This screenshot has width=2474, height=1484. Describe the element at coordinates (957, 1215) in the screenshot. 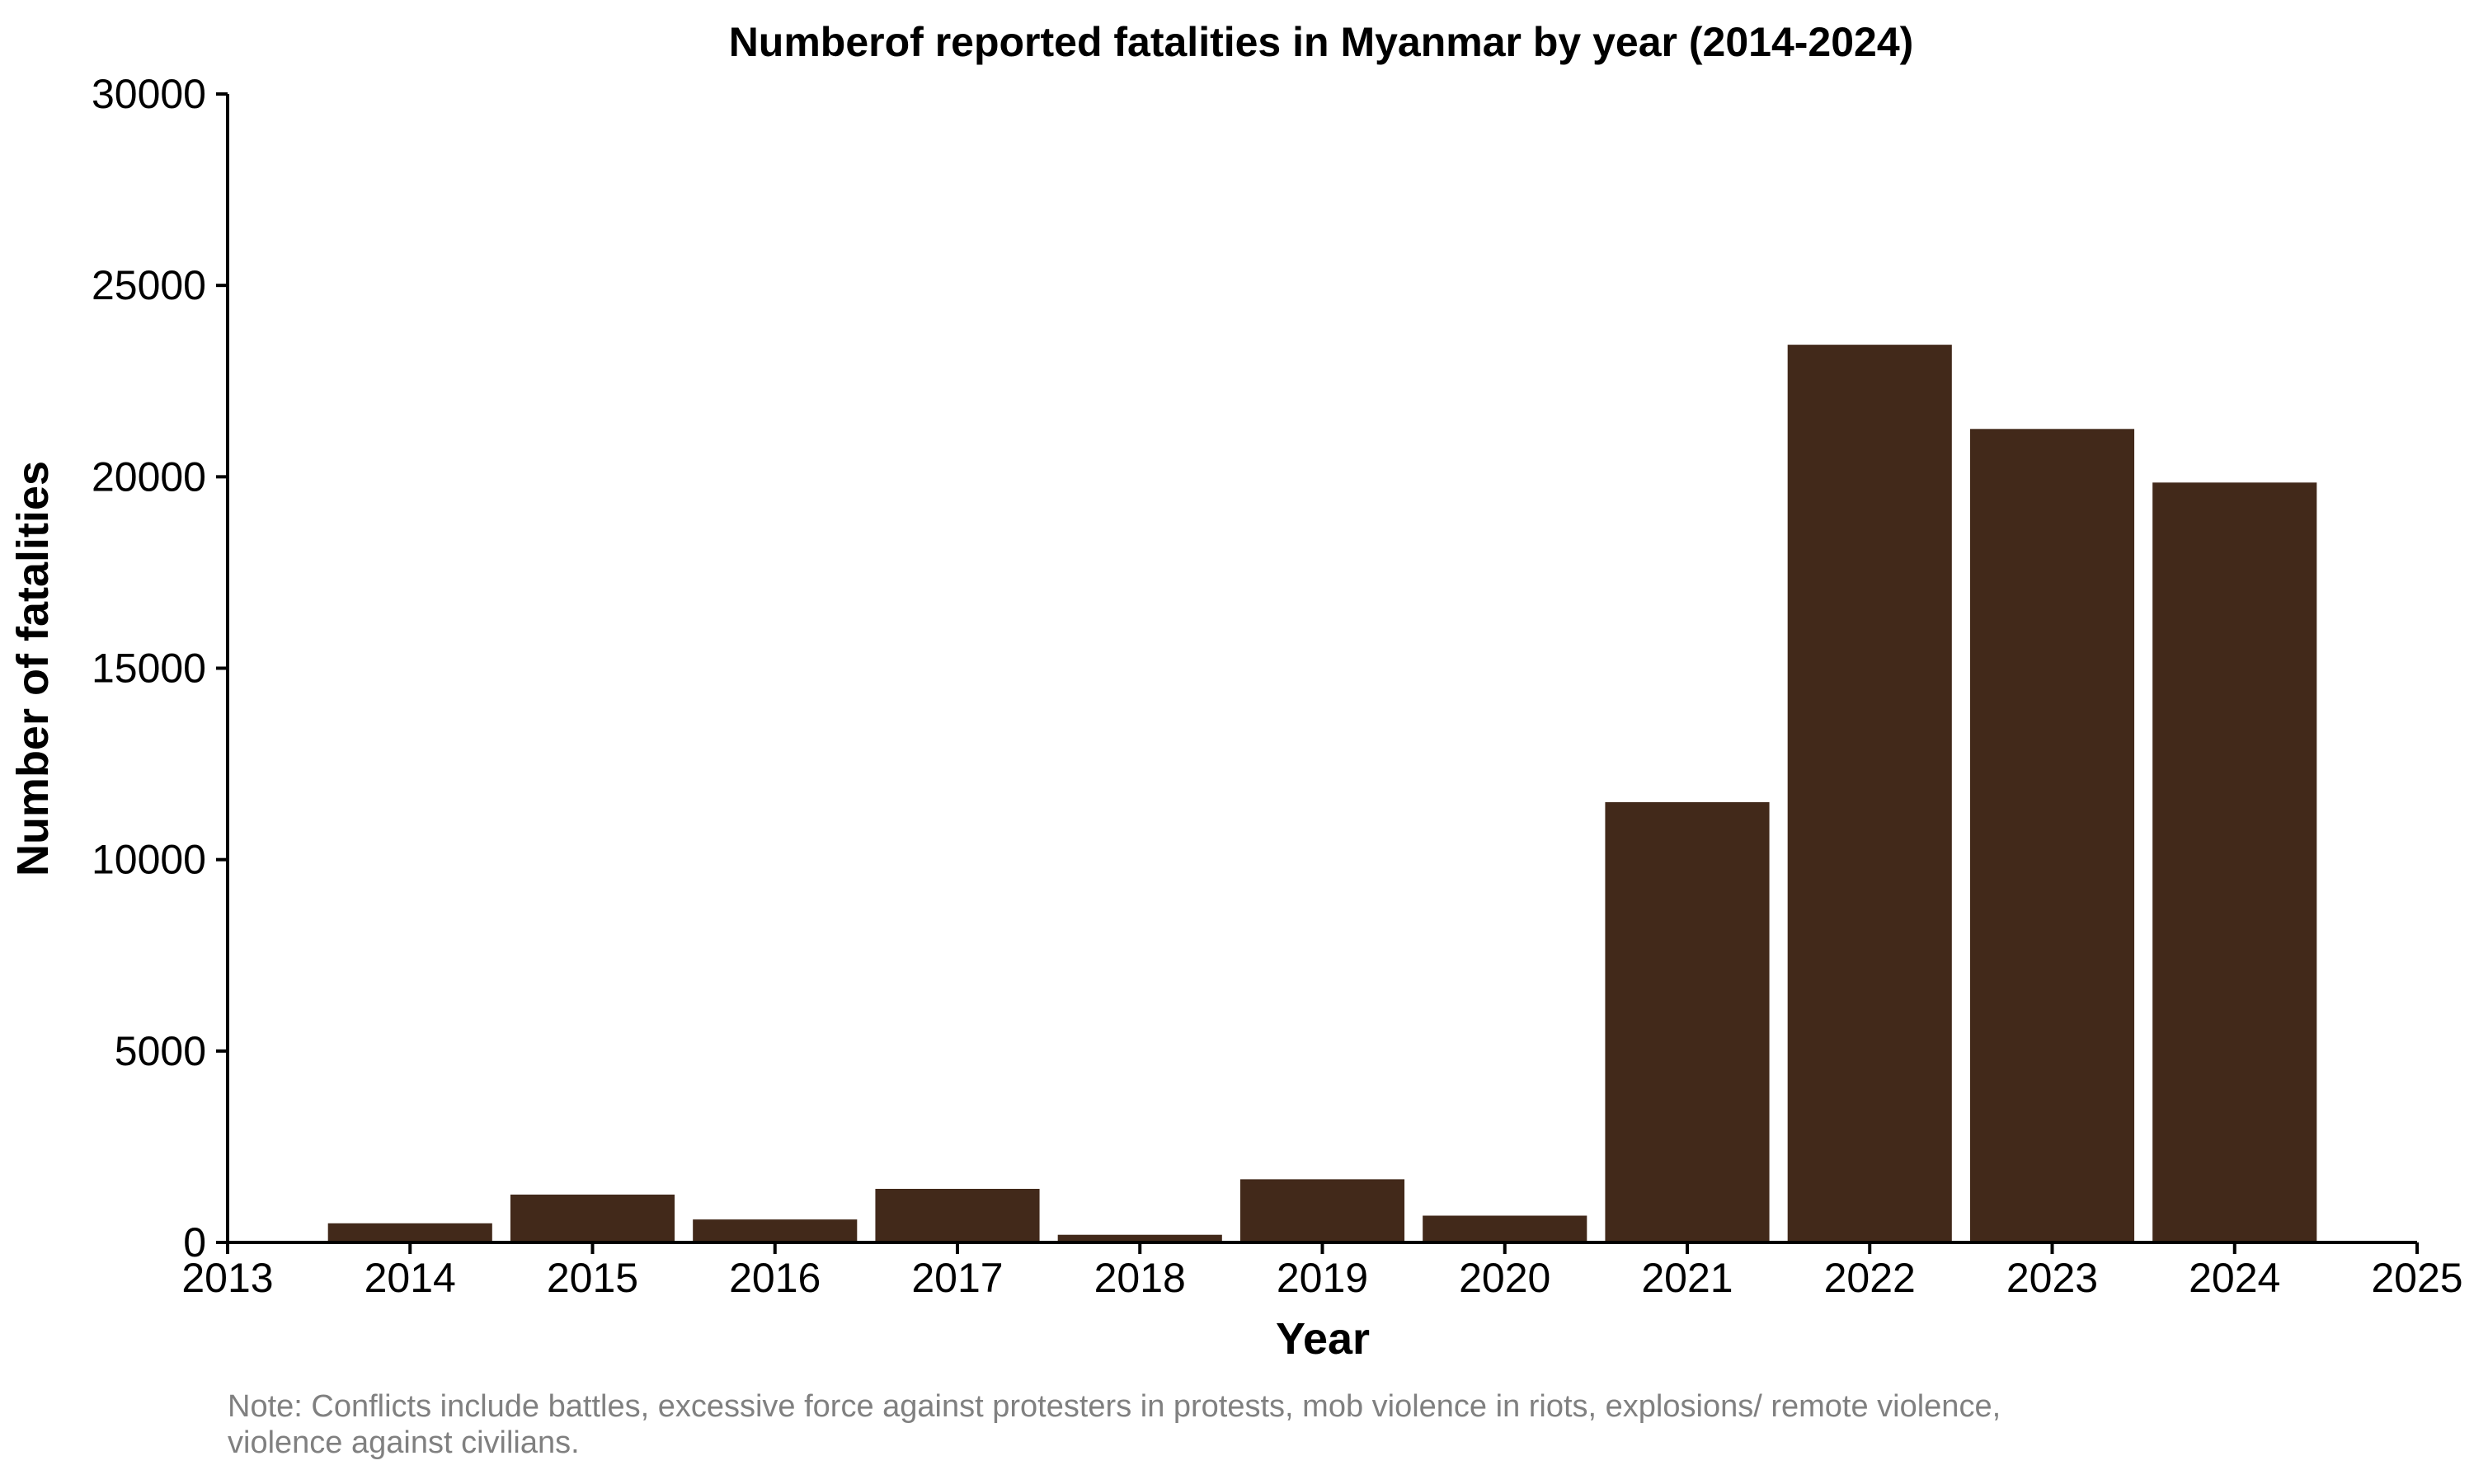

I see `bar-2017` at that location.